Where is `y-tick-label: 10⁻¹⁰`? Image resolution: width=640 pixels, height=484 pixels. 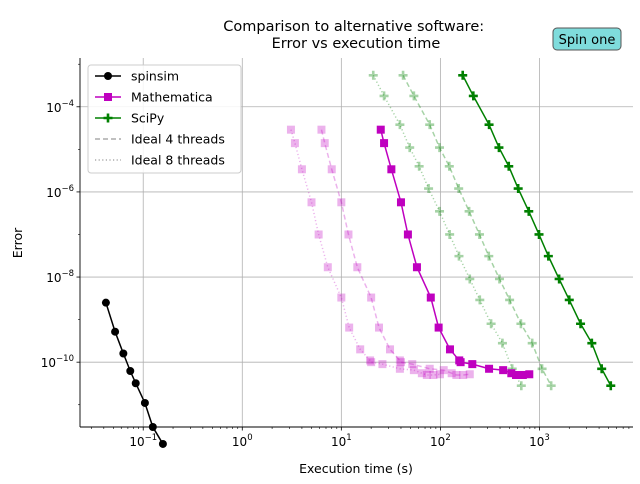 y-tick-label: 10⁻¹⁰ is located at coordinates (57, 362).